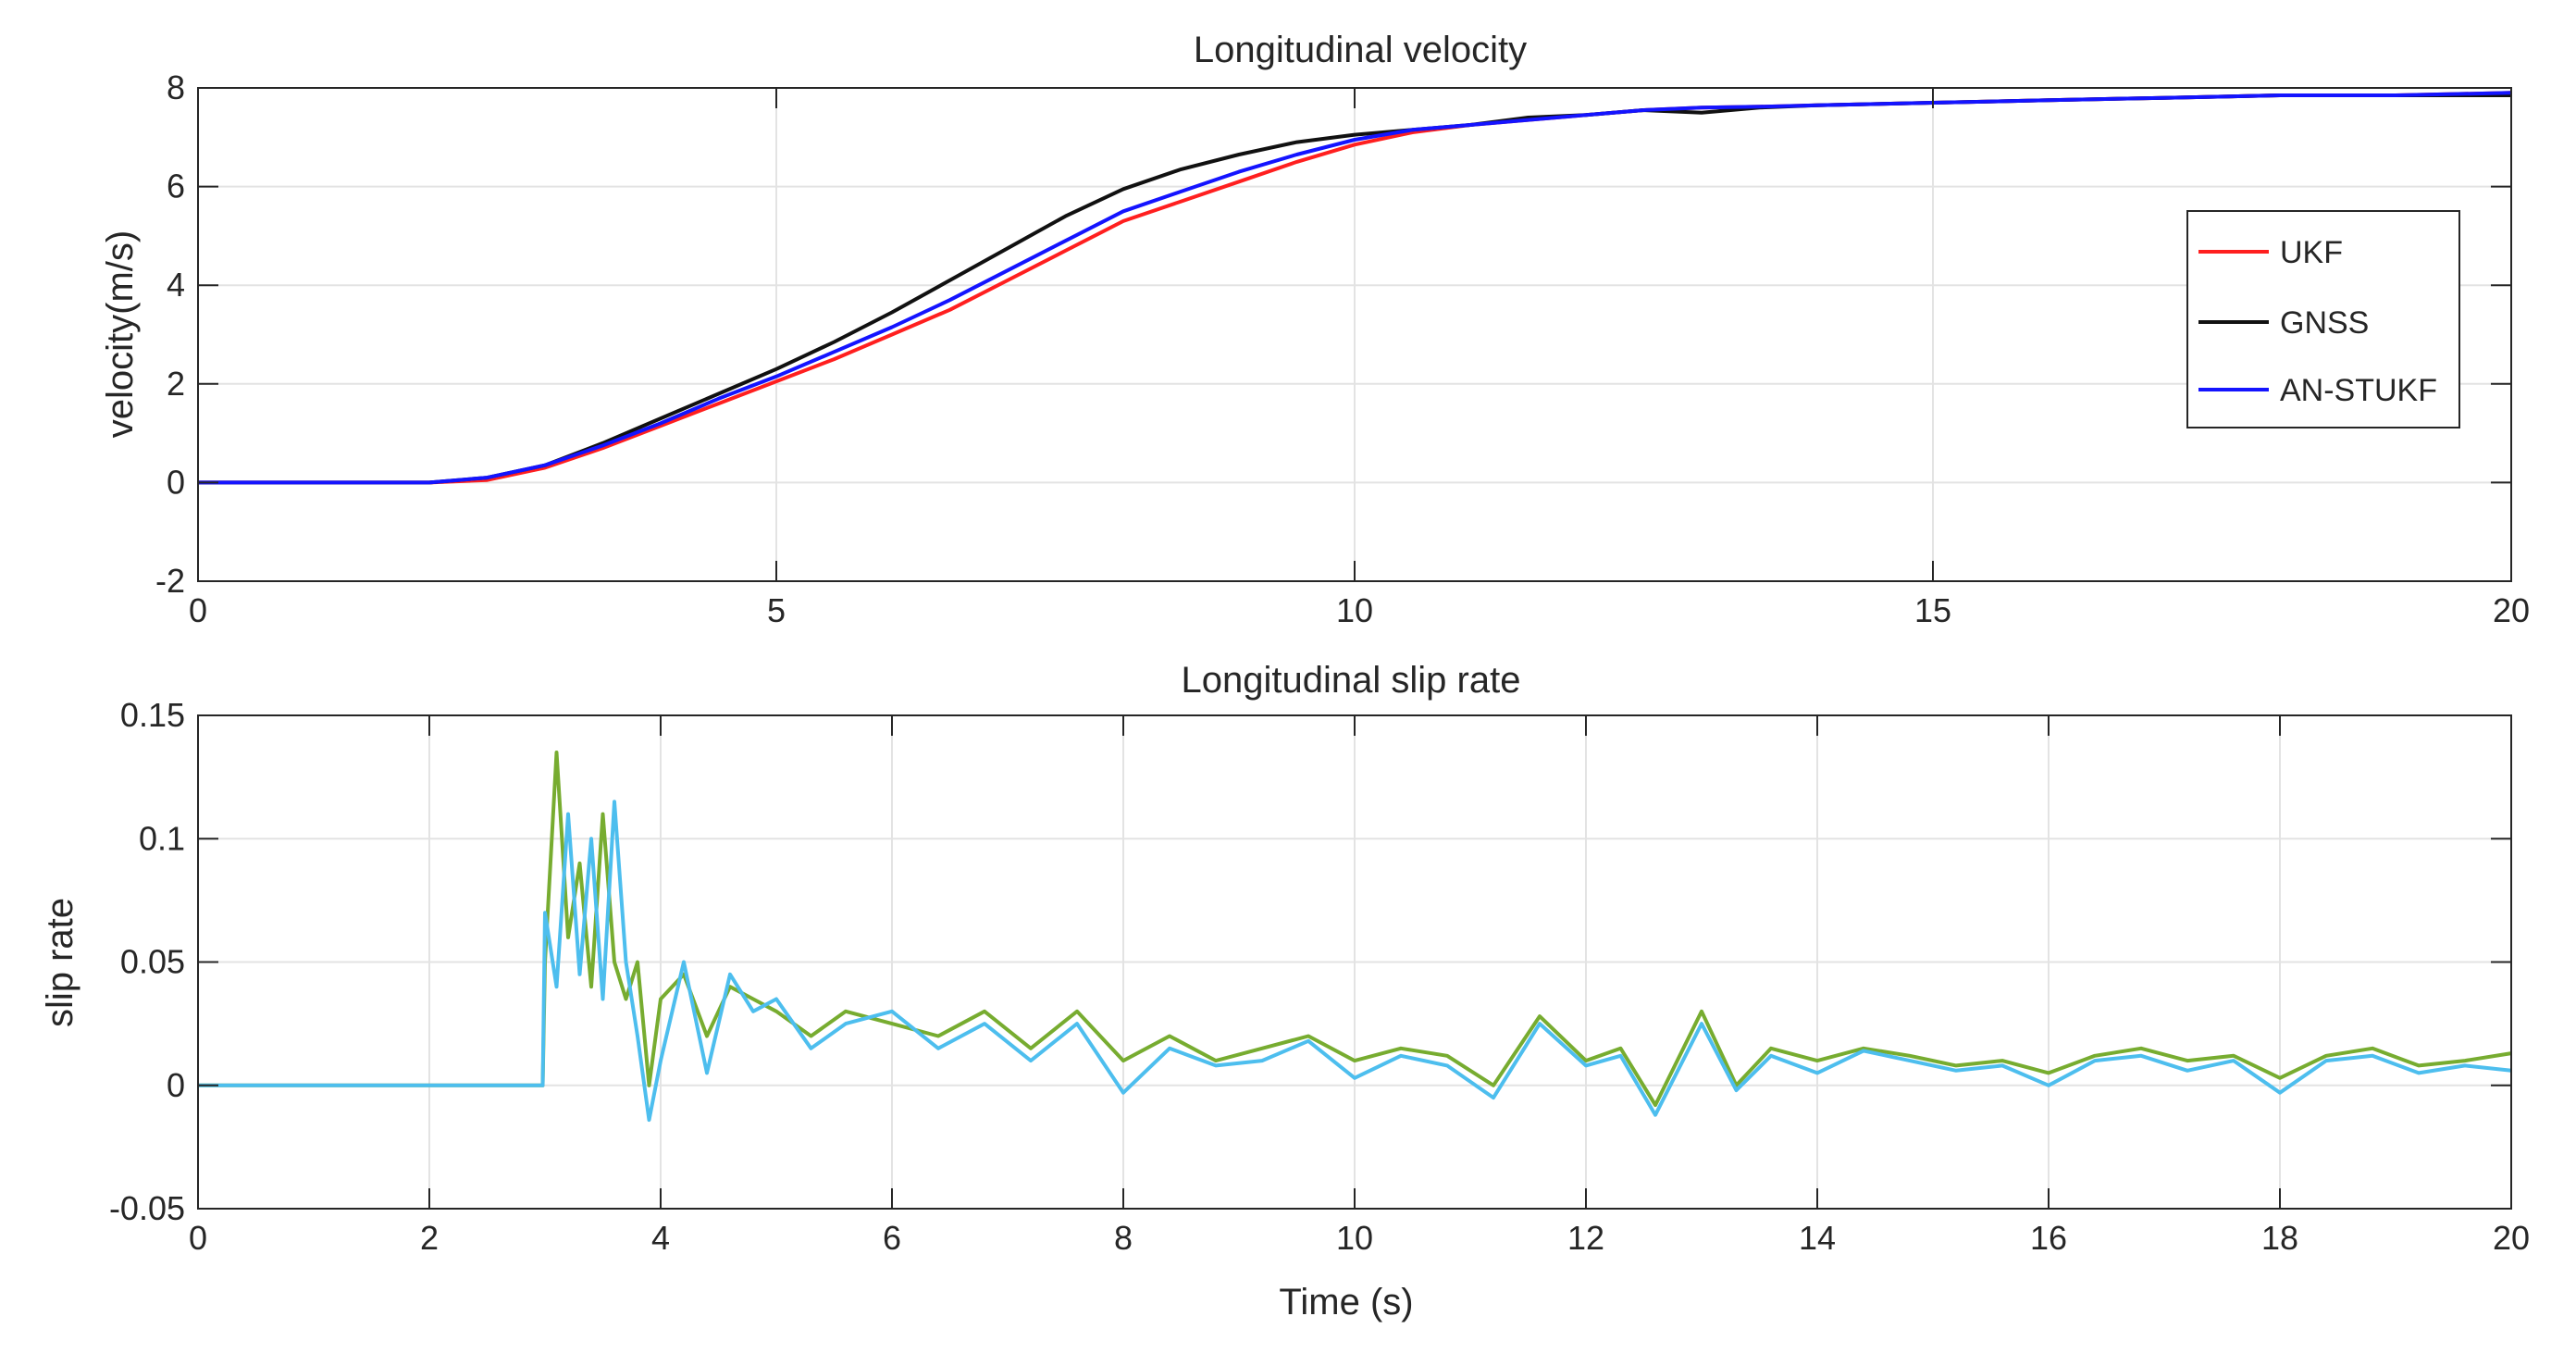 The width and height of the screenshot is (2576, 1366). I want to click on slip-rate-ytick-label: 0, so click(176, 1085).